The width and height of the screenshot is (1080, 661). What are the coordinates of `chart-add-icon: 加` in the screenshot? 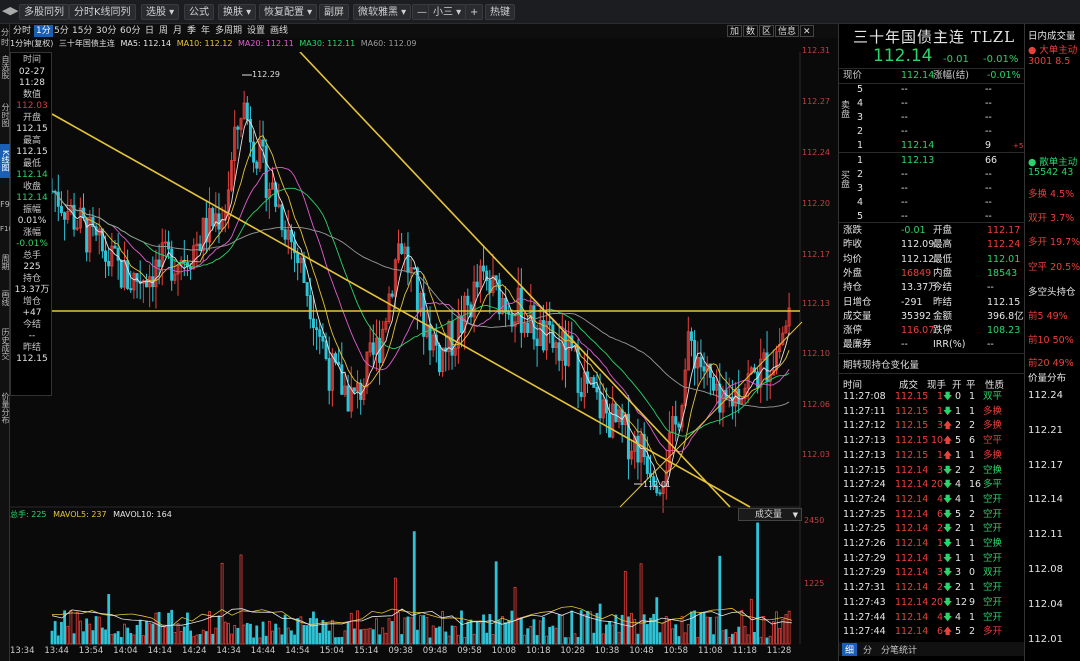 It's located at (735, 31).